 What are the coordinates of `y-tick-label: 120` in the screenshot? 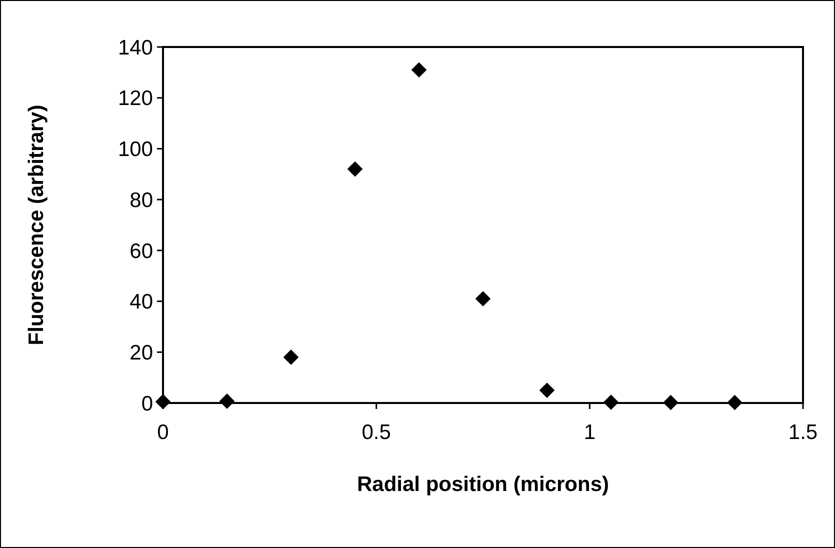 It's located at (135, 98).